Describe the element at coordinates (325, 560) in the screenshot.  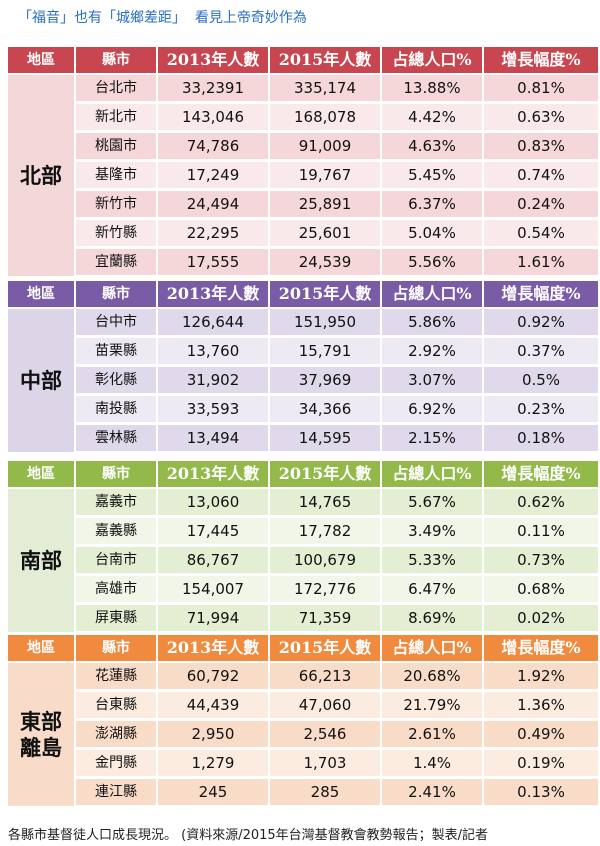
I see `value-cell: 100,679` at that location.